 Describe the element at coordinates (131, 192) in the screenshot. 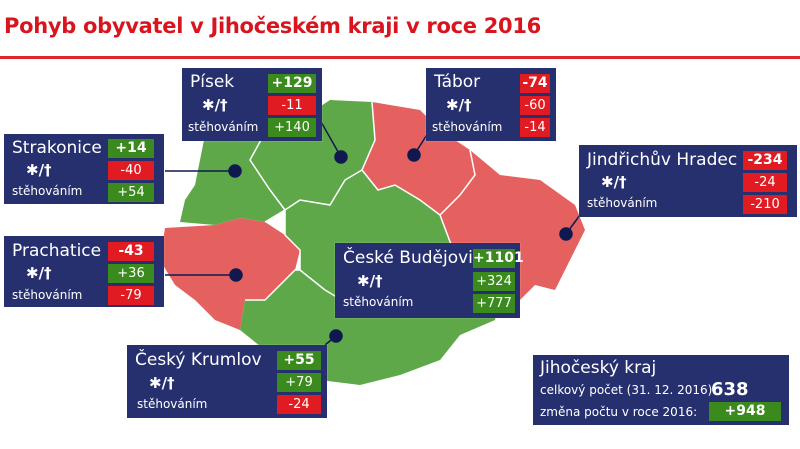

I see `migration-change-badge: +54` at that location.